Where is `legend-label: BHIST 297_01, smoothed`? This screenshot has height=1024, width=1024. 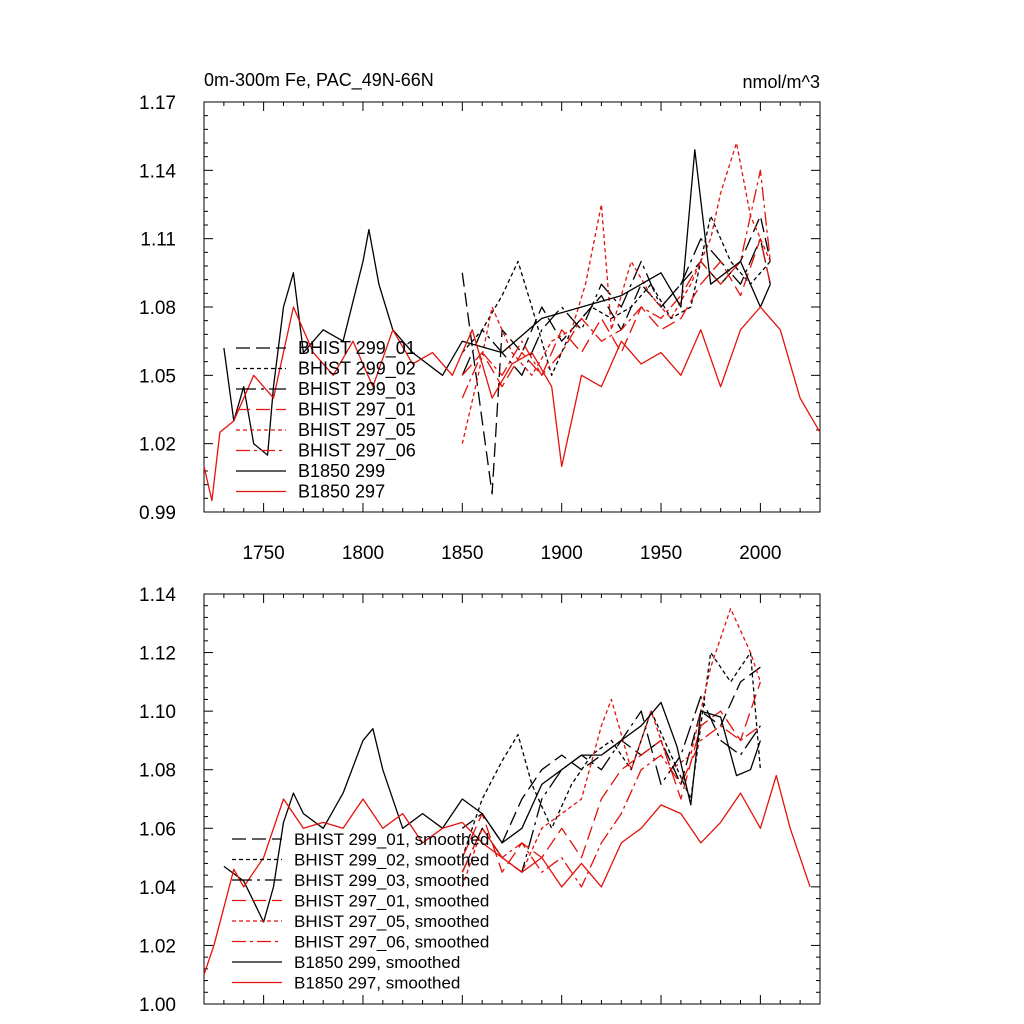
legend-label: BHIST 297_01, smoothed is located at coordinates (391, 901).